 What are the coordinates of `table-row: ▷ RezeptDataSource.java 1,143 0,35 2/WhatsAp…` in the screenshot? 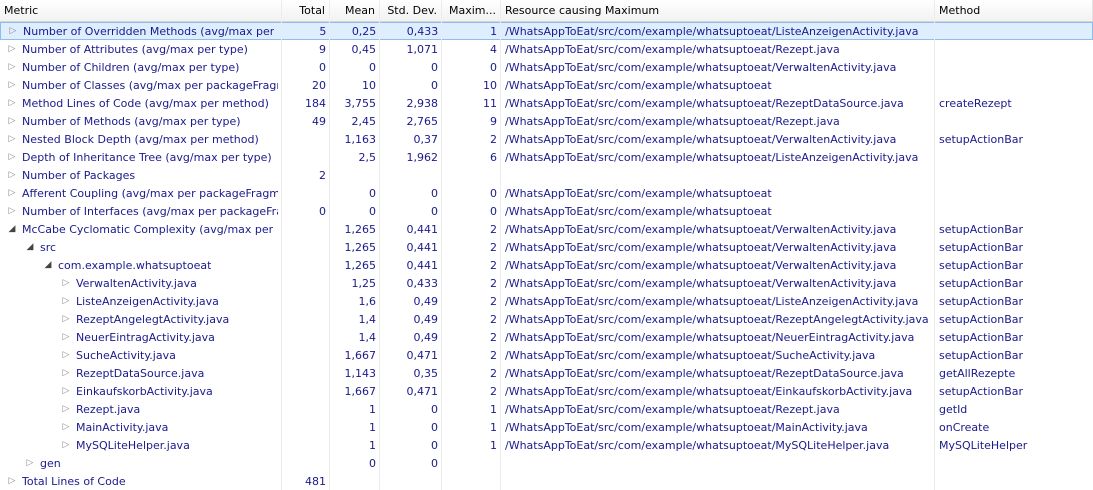 It's located at (546, 373).